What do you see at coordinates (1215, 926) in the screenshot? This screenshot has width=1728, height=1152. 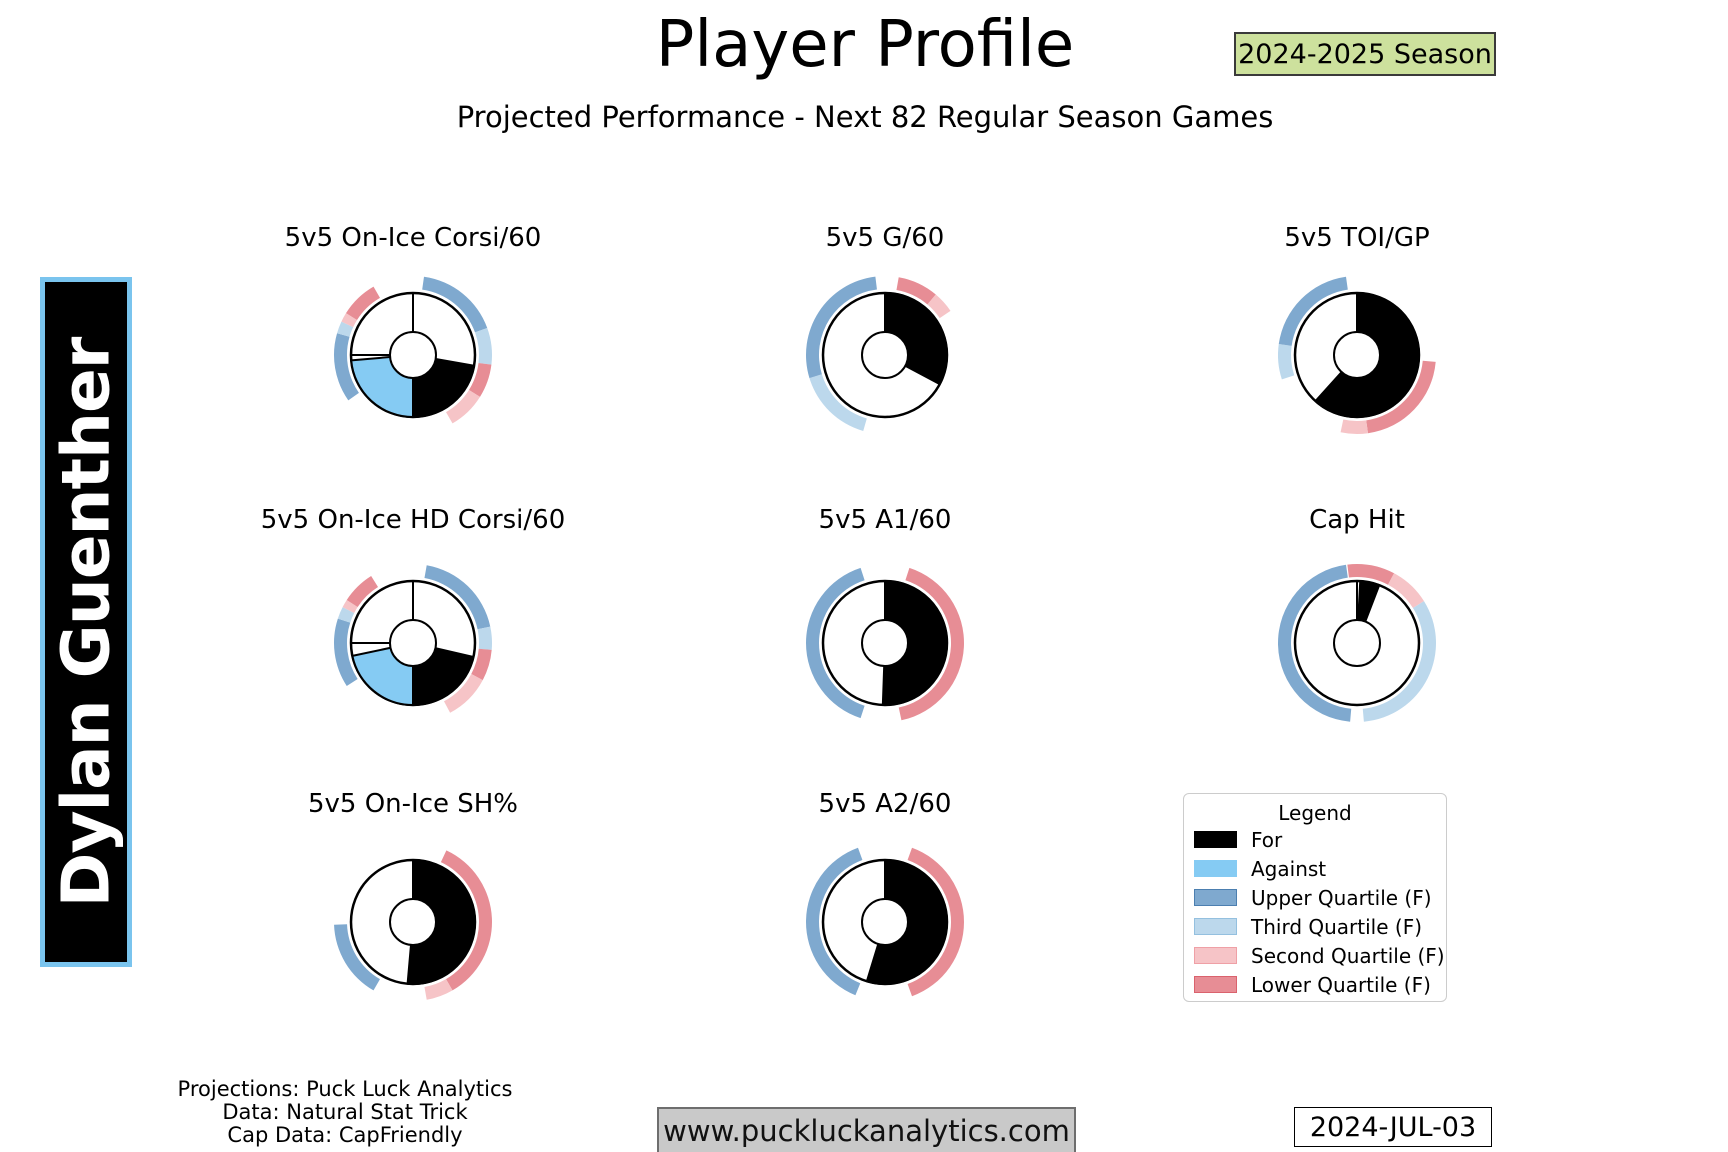 I see `third-quartile-swatch-icon` at bounding box center [1215, 926].